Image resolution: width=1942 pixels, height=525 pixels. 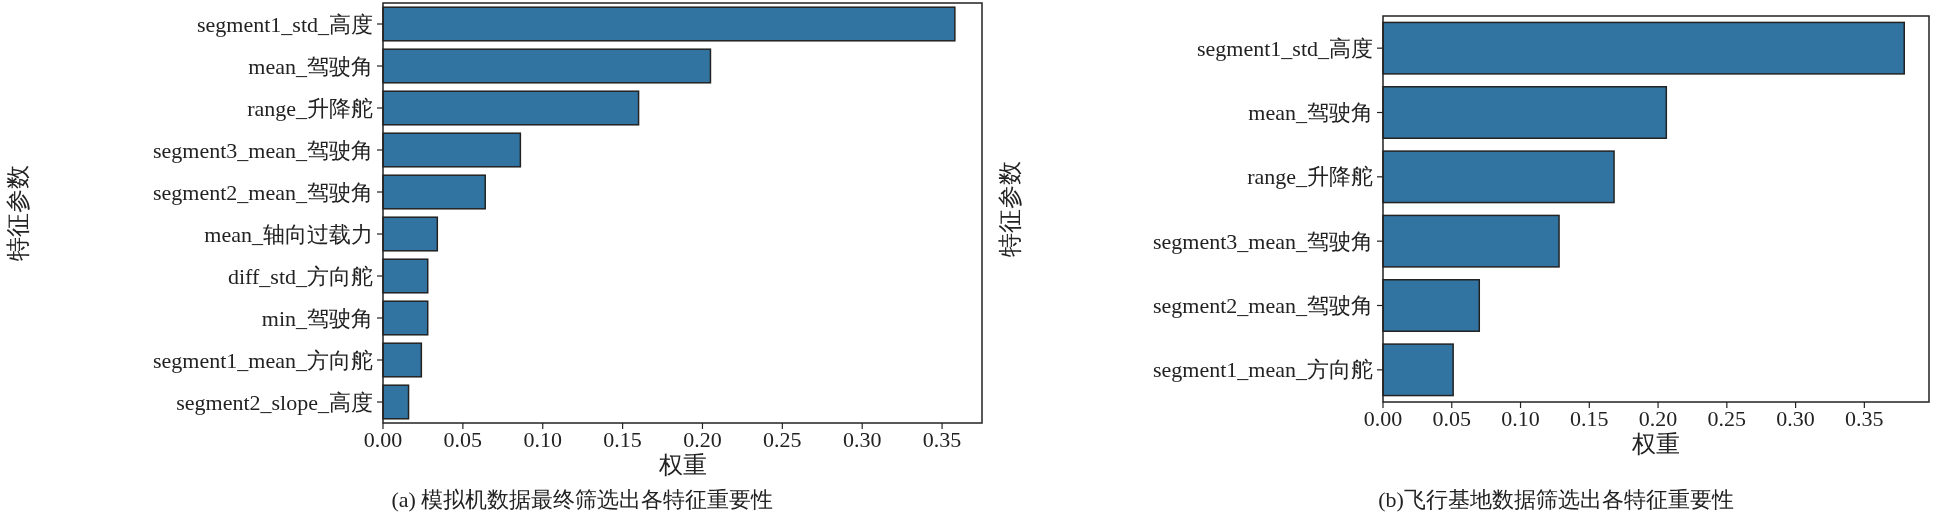 What do you see at coordinates (317, 318) in the screenshot?
I see `y-tick-label: min_驾驶角` at bounding box center [317, 318].